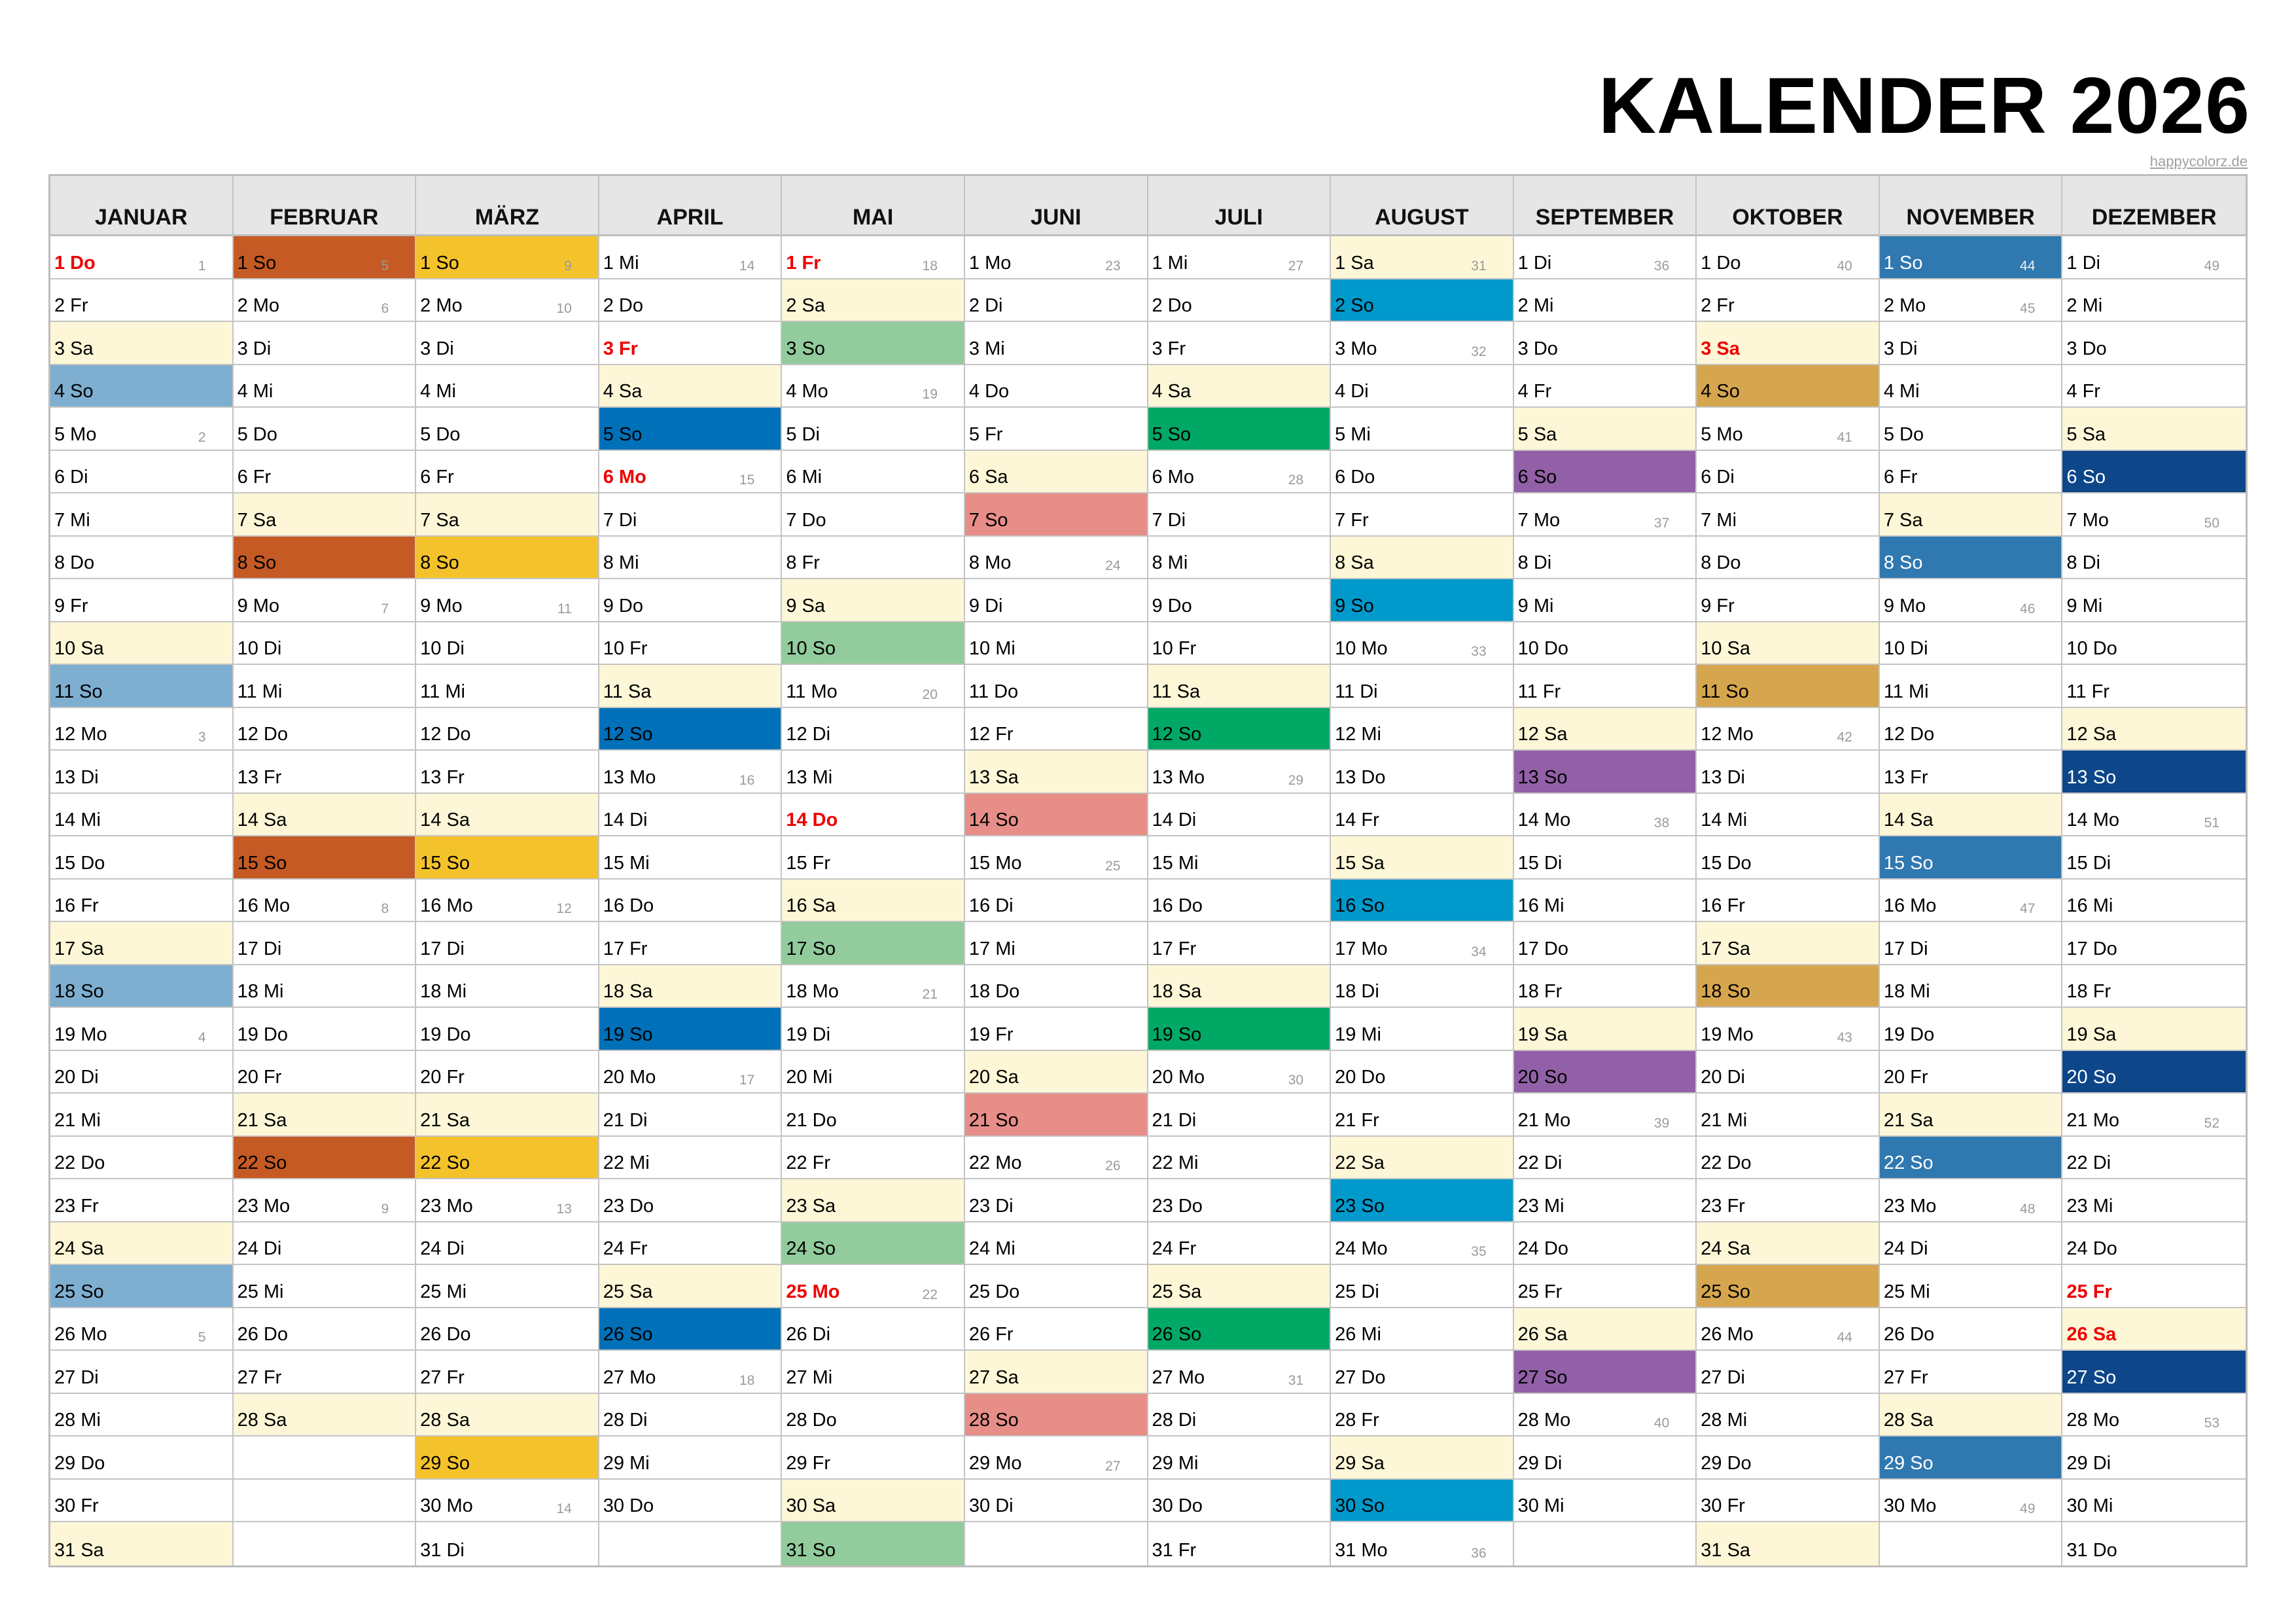  I want to click on day-cell: 4 Mi, so click(507, 386).